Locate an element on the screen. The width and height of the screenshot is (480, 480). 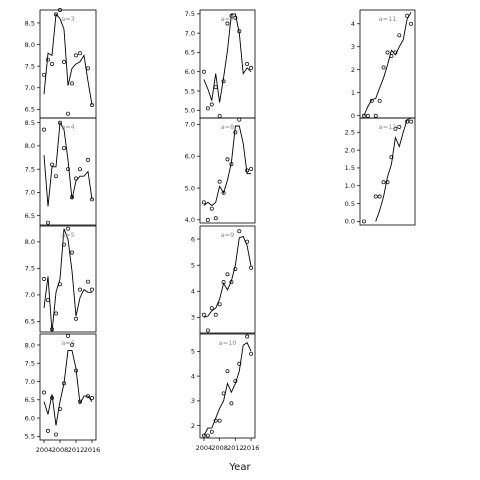
y-tick-label: 0.0 is located at coordinates (350, 222).